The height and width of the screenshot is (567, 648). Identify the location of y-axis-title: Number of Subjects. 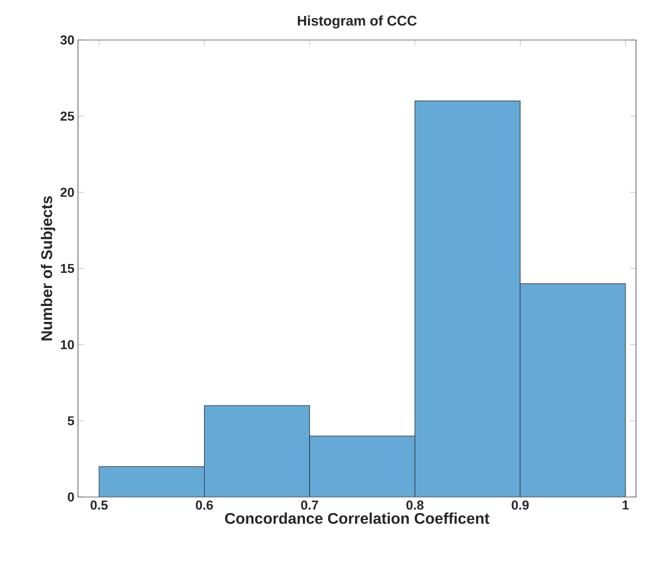
(48, 268).